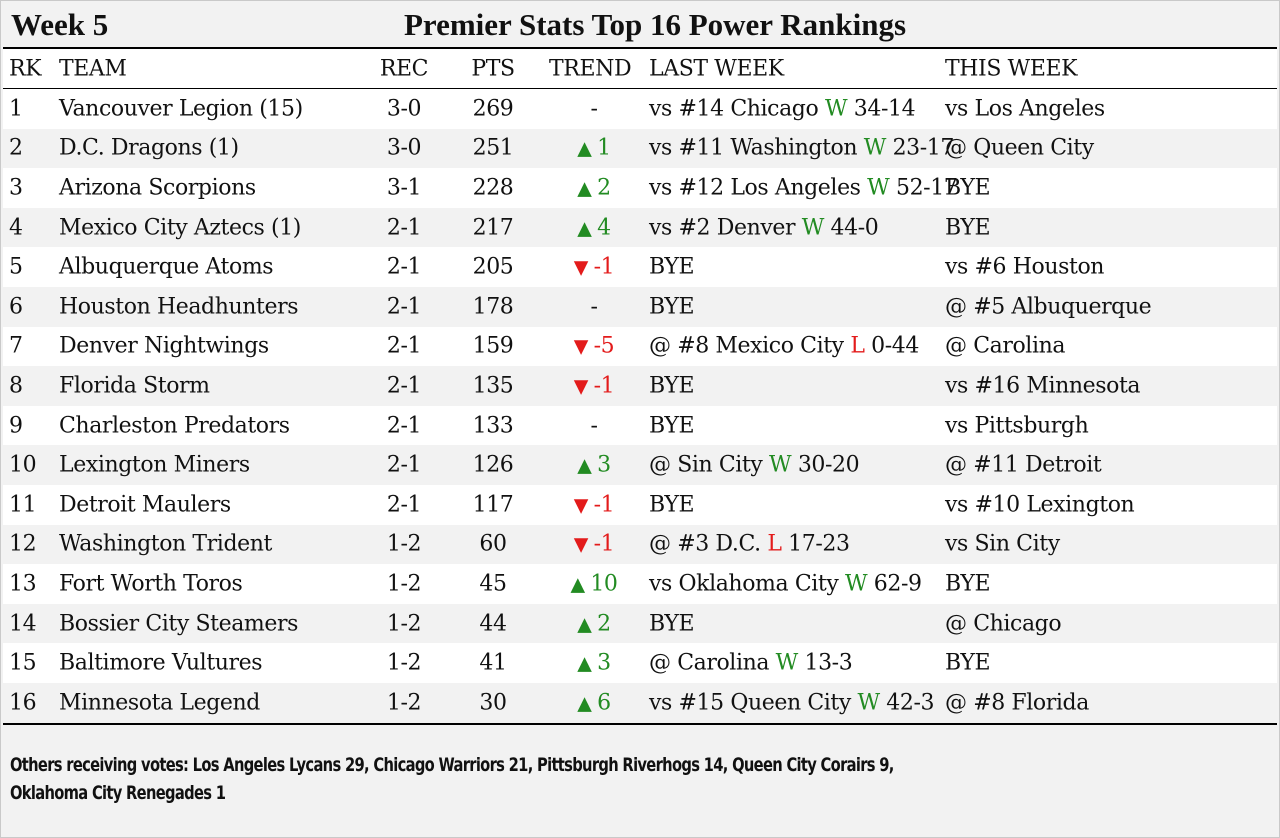  What do you see at coordinates (16, 307) in the screenshot?
I see `rank-cell: 6` at bounding box center [16, 307].